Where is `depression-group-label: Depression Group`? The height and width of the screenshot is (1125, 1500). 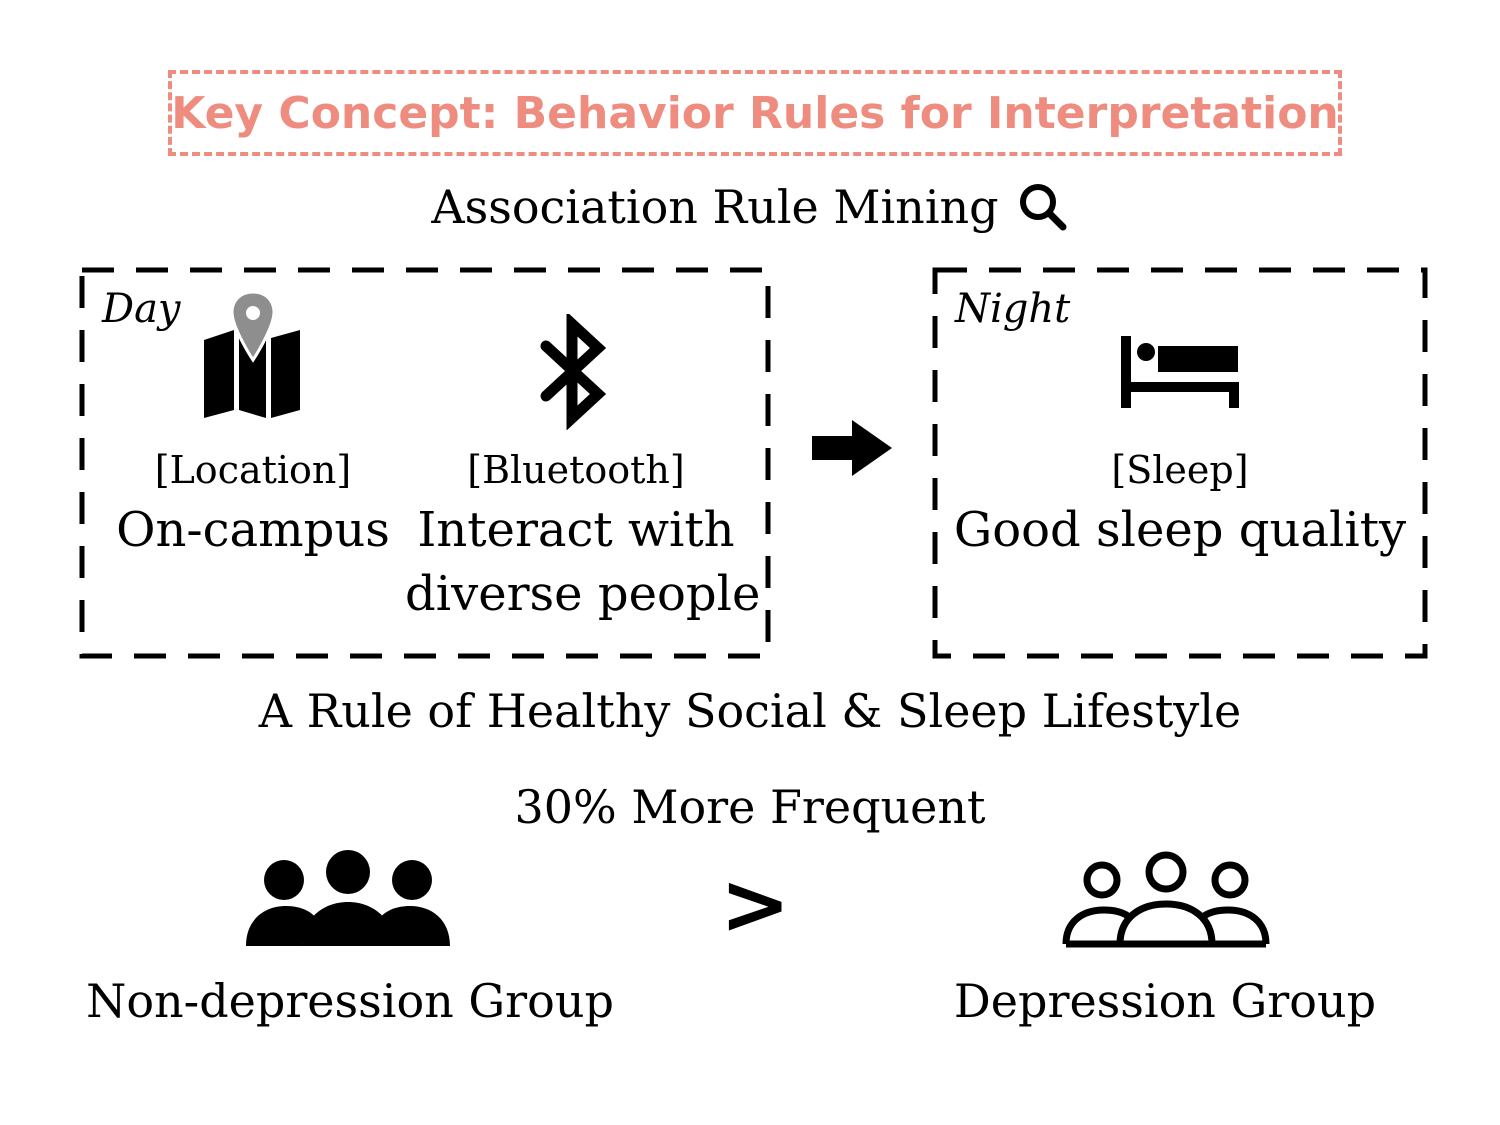
depression-group-label: Depression Group is located at coordinates (1165, 1001).